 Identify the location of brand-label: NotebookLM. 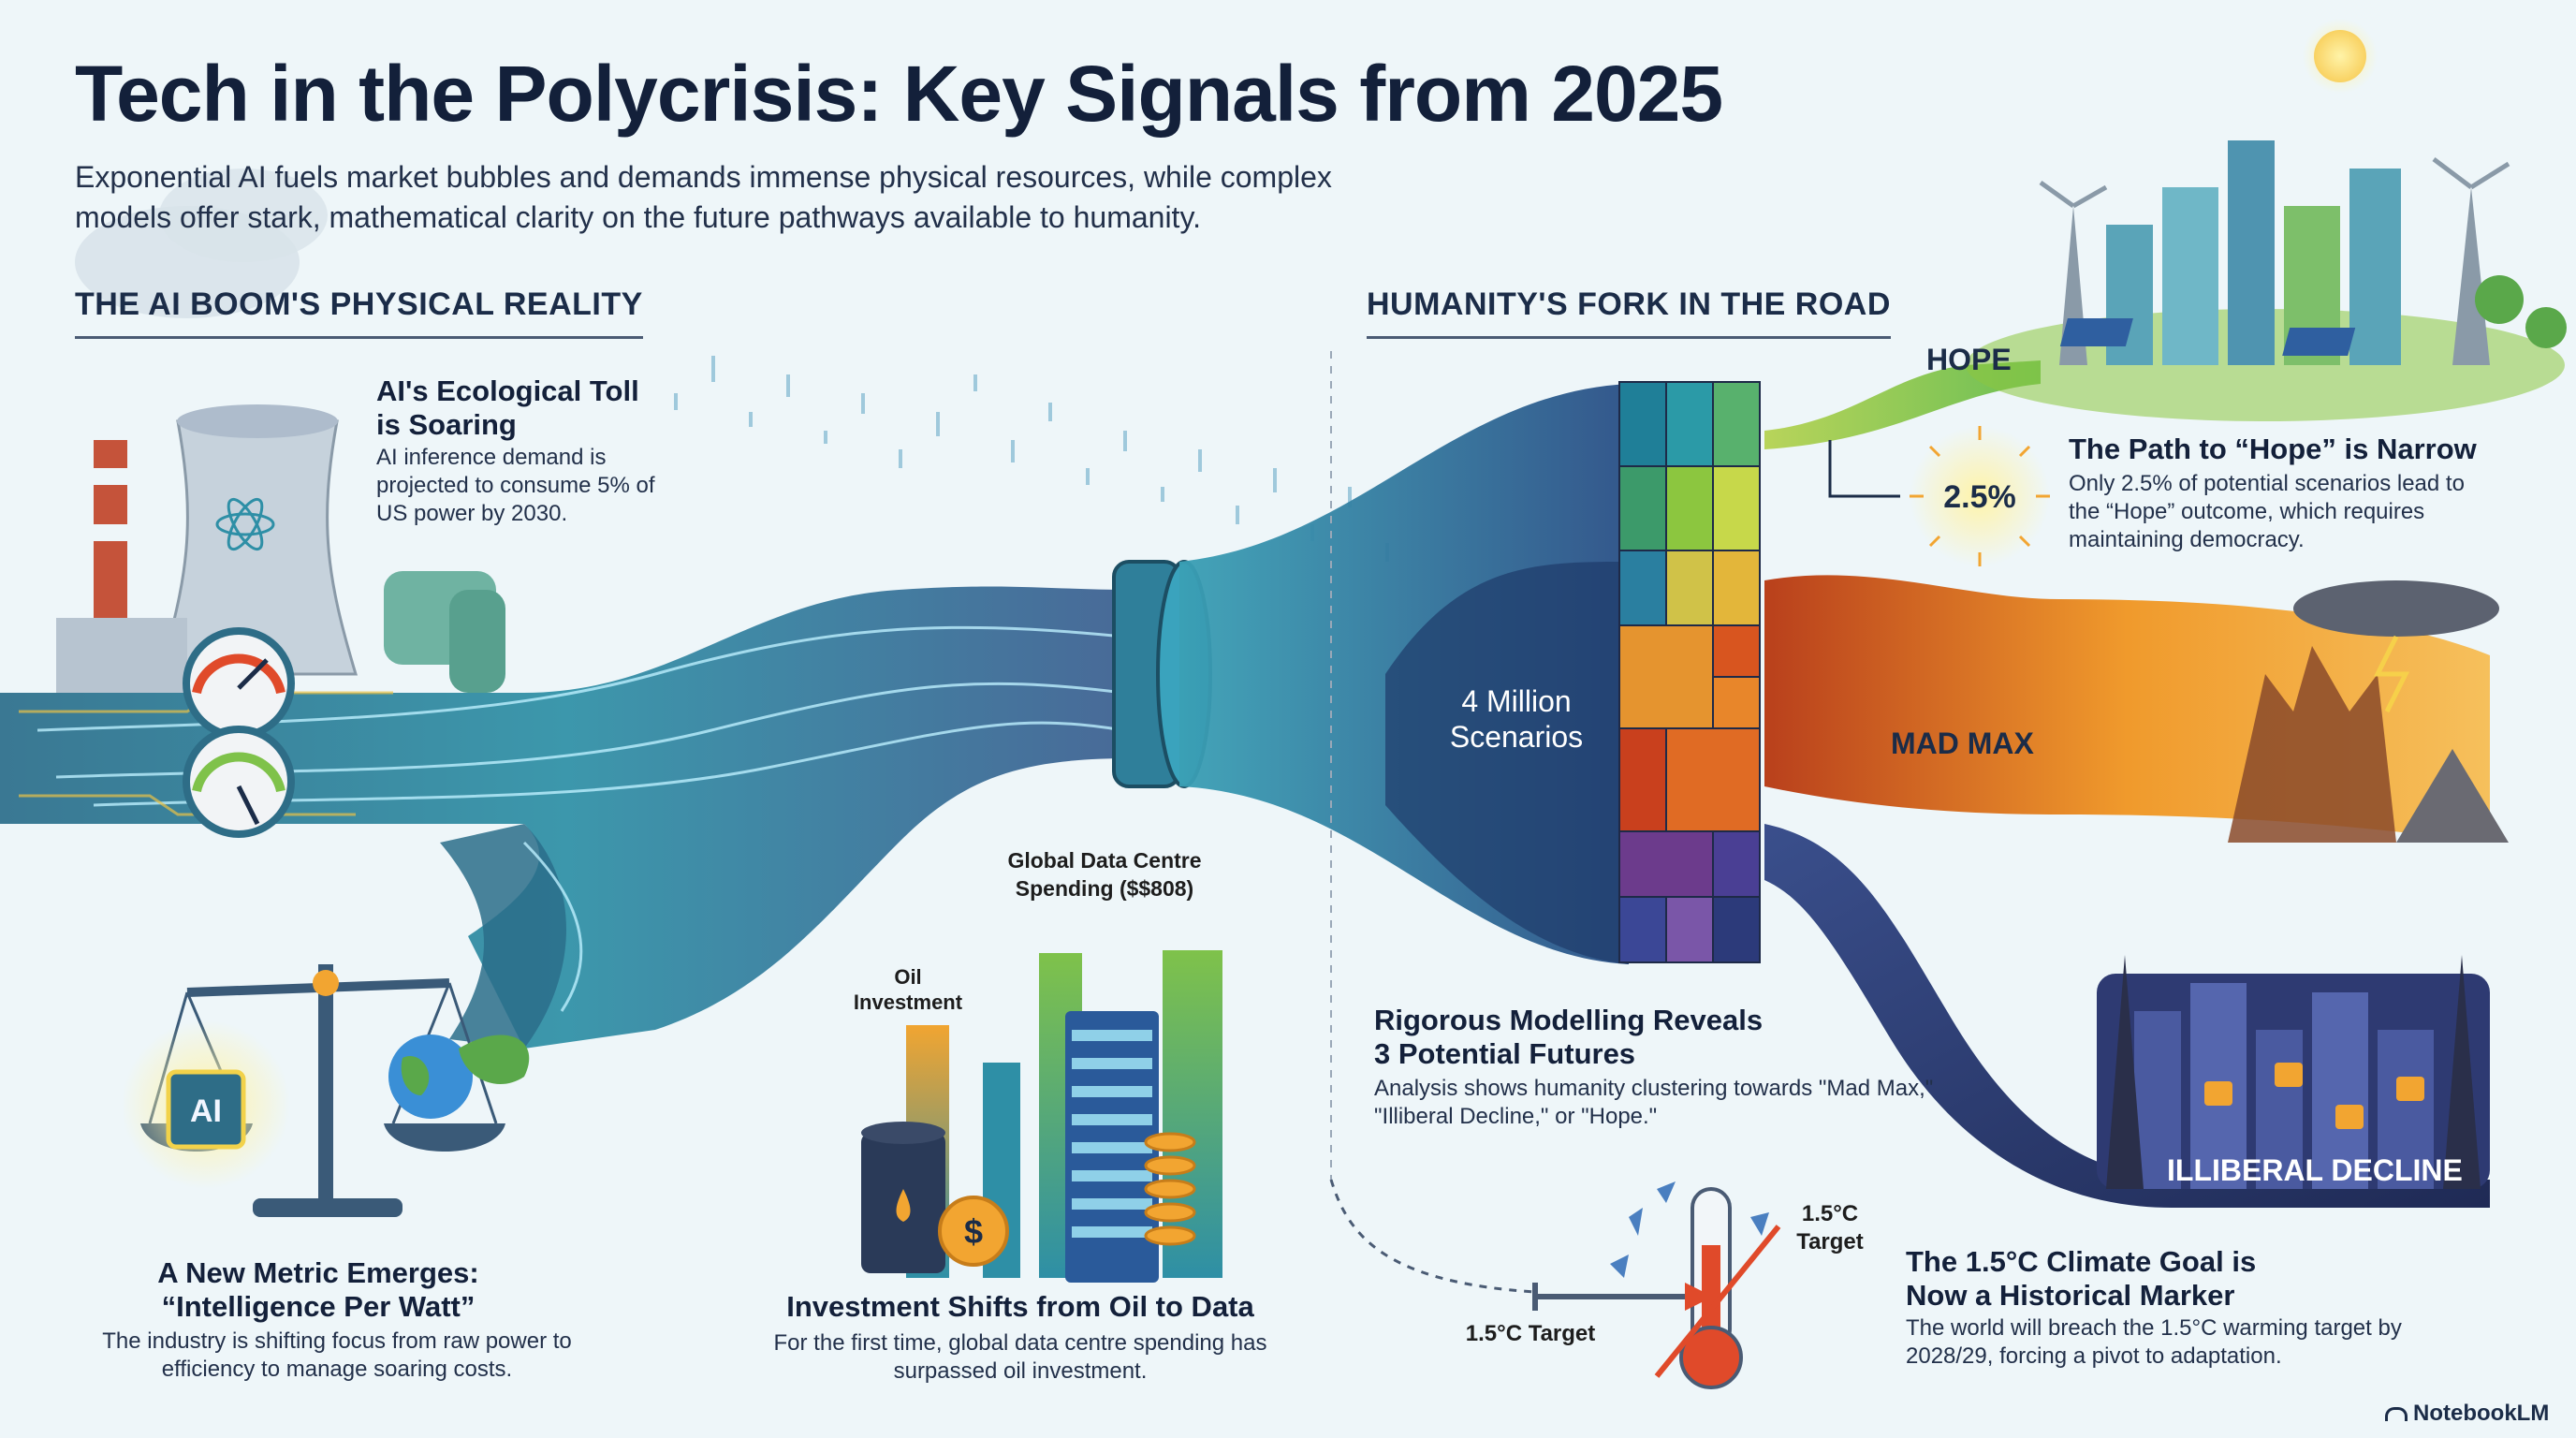
(2481, 1413).